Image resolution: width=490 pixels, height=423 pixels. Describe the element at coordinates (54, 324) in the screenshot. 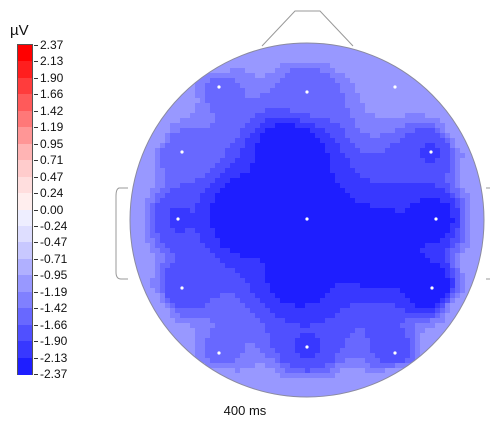

I see `colorbar-tick-label: -1.66` at that location.